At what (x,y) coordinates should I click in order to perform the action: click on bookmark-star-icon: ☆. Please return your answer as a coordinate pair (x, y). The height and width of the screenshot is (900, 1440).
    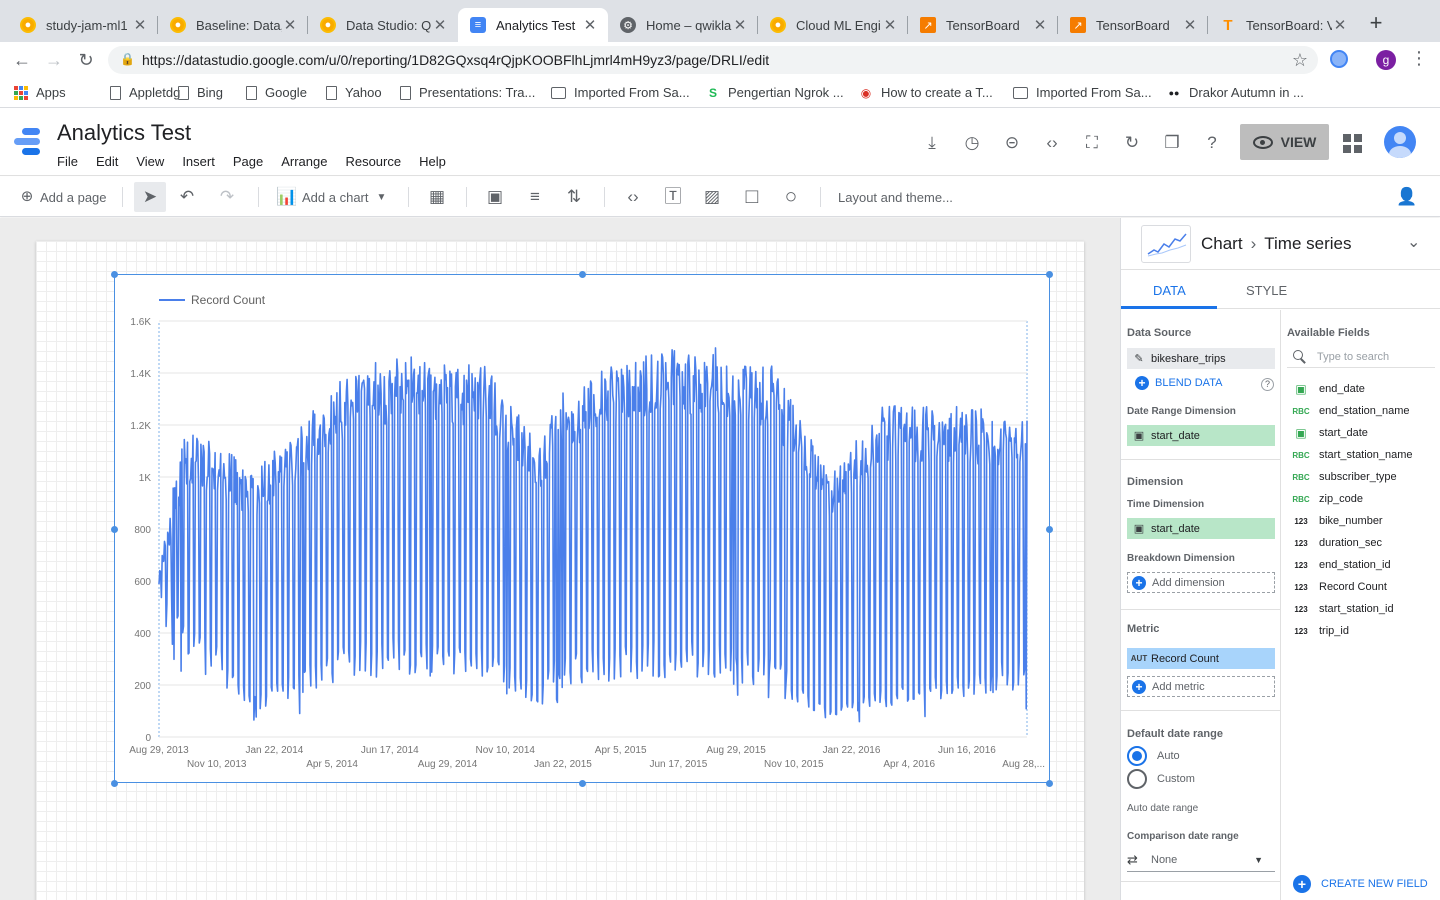
    Looking at the image, I should click on (1299, 60).